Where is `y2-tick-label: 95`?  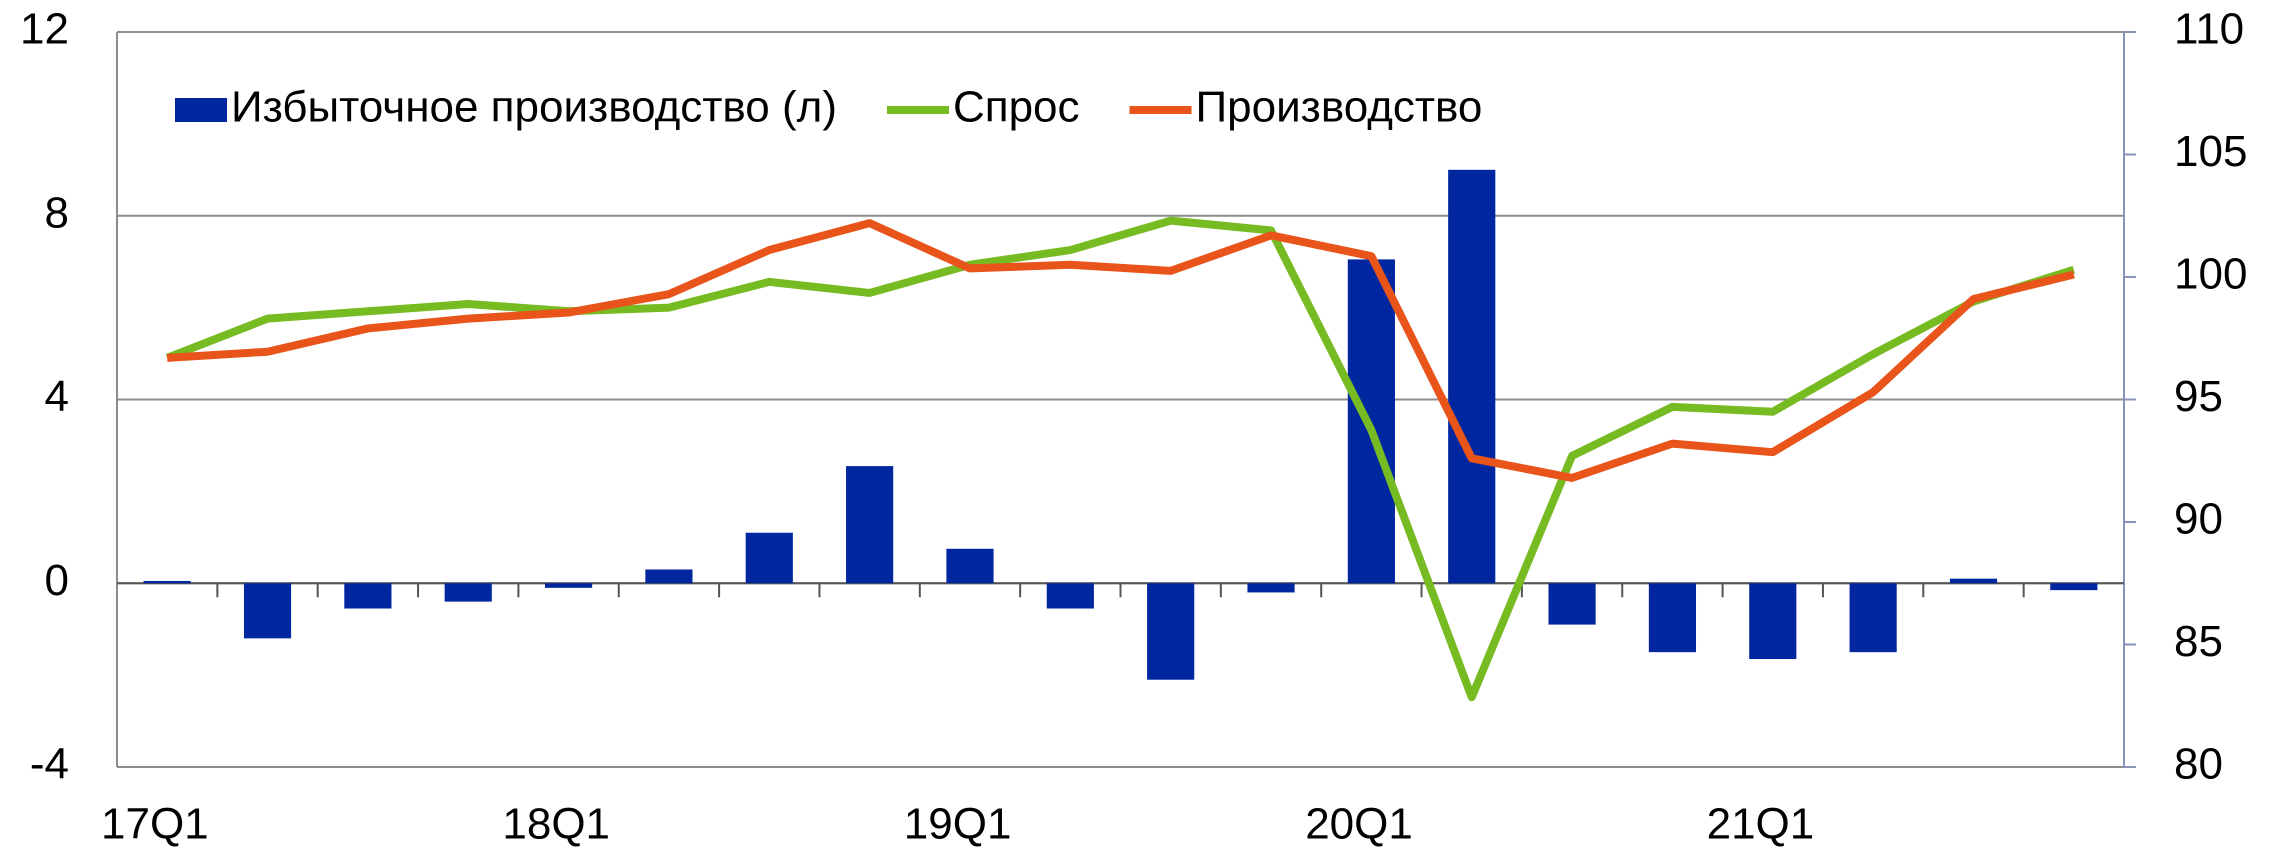 y2-tick-label: 95 is located at coordinates (2198, 396).